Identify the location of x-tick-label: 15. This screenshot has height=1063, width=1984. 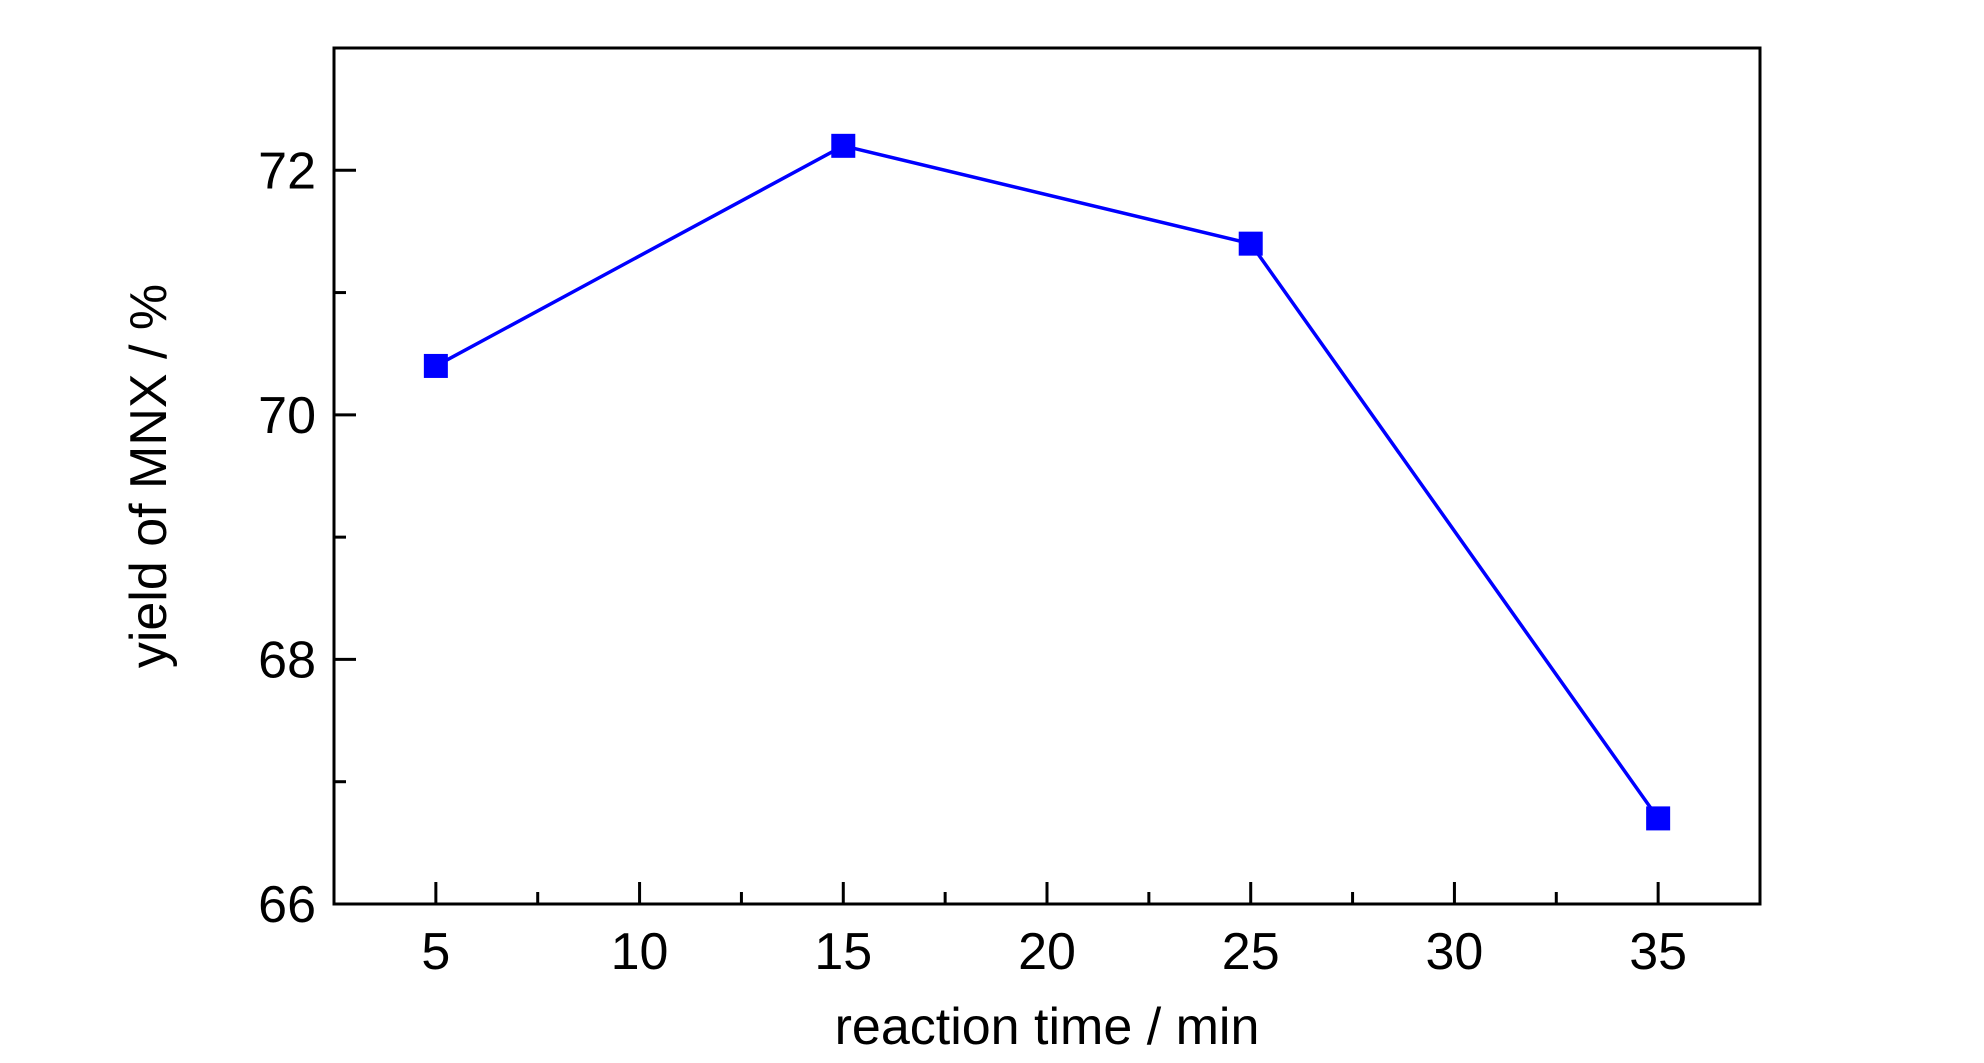
(843, 952).